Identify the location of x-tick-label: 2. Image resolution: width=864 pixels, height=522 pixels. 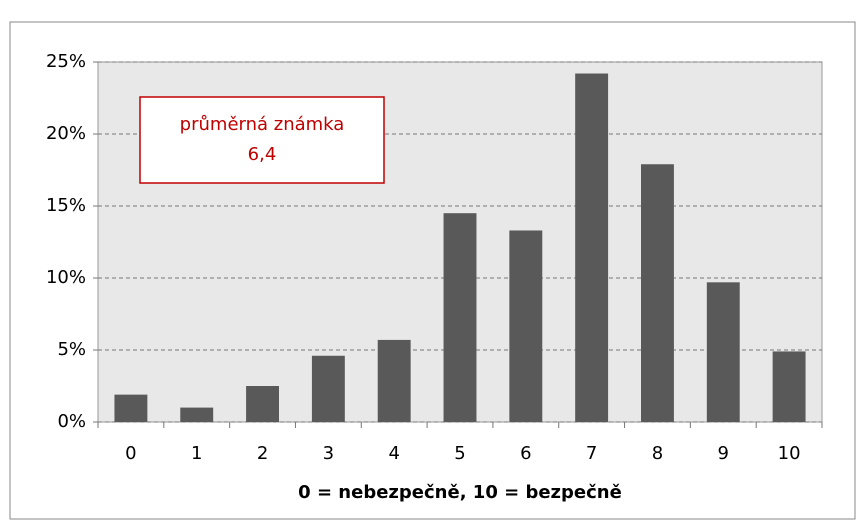
(262, 453).